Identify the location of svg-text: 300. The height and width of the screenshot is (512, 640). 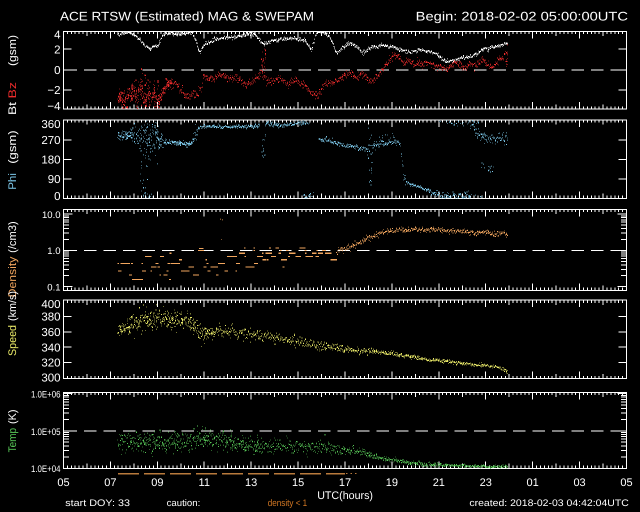
(50, 379).